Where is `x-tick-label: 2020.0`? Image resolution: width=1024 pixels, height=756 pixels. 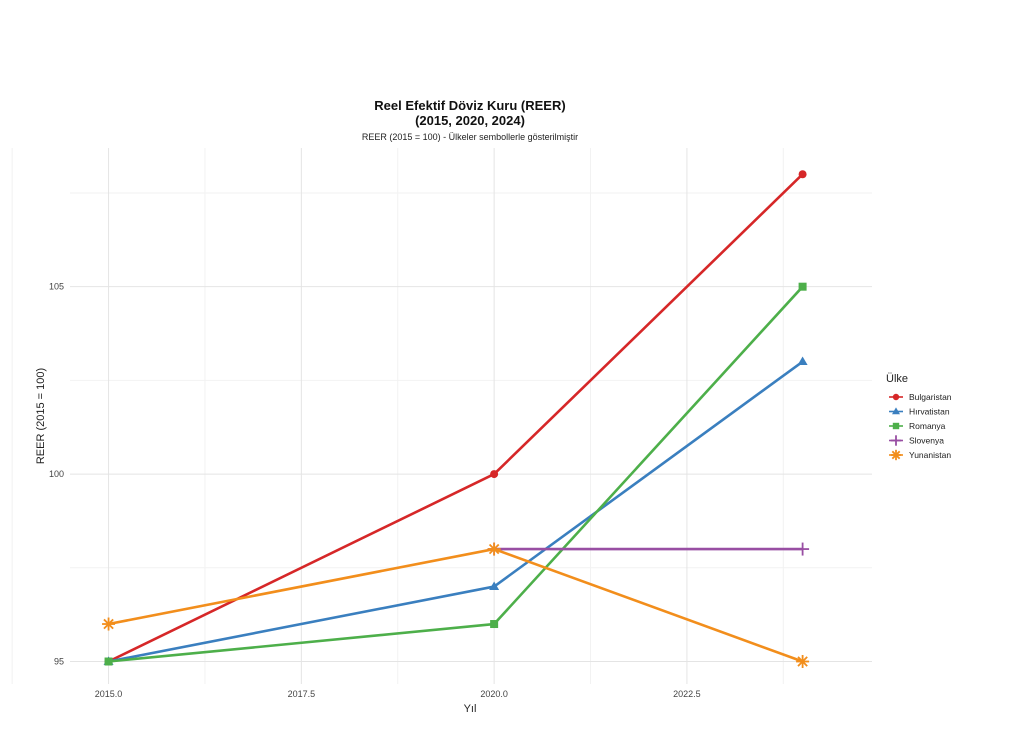
x-tick-label: 2020.0 is located at coordinates (494, 694).